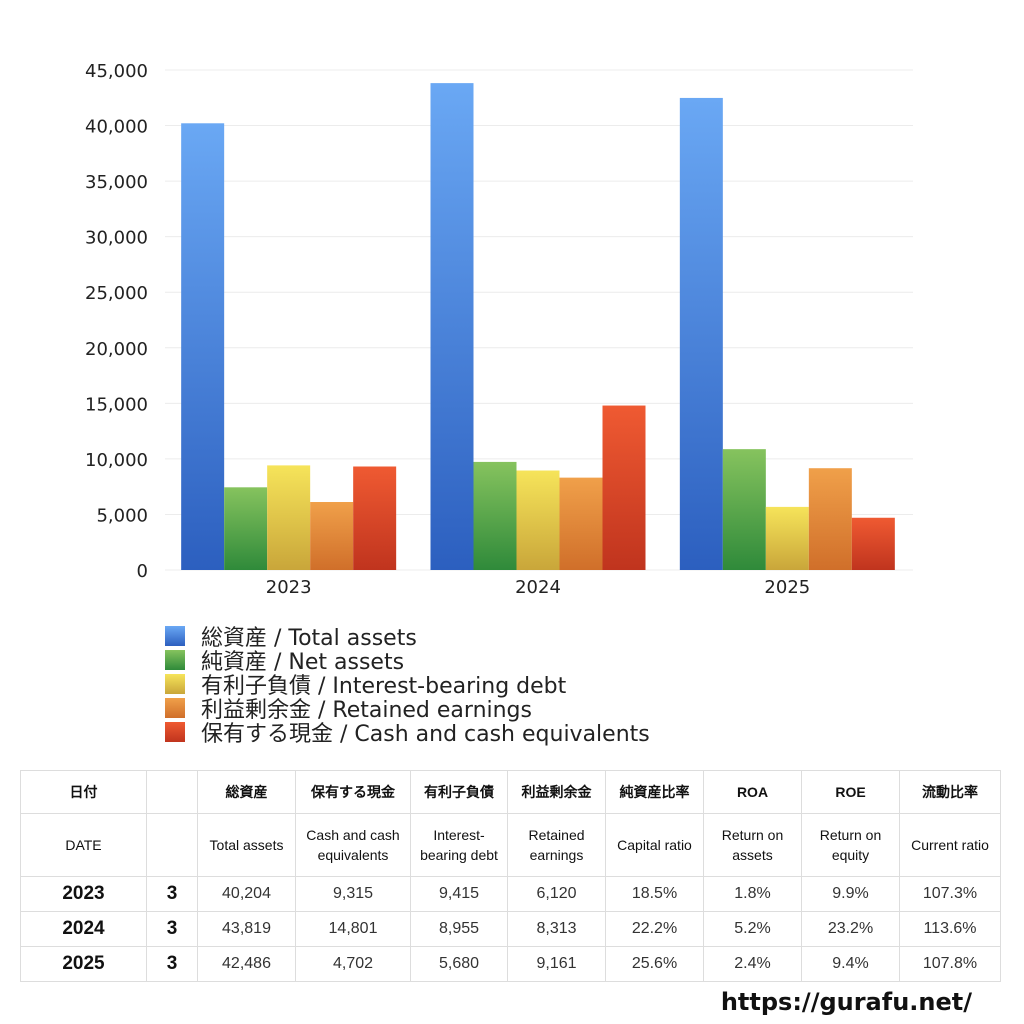  What do you see at coordinates (459, 894) in the screenshot?
I see `table-cell: 9,415` at bounding box center [459, 894].